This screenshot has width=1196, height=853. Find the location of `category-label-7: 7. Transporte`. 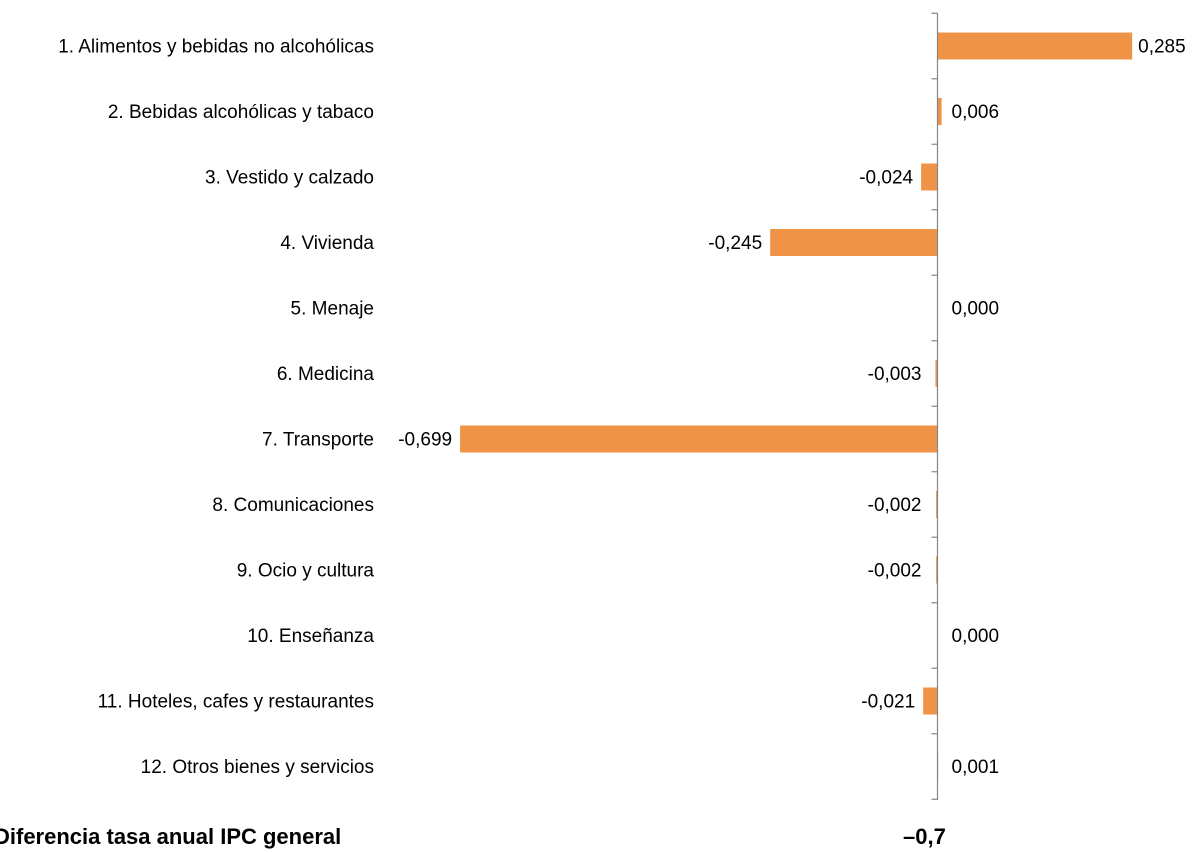

category-label-7: 7. Transporte is located at coordinates (318, 440).